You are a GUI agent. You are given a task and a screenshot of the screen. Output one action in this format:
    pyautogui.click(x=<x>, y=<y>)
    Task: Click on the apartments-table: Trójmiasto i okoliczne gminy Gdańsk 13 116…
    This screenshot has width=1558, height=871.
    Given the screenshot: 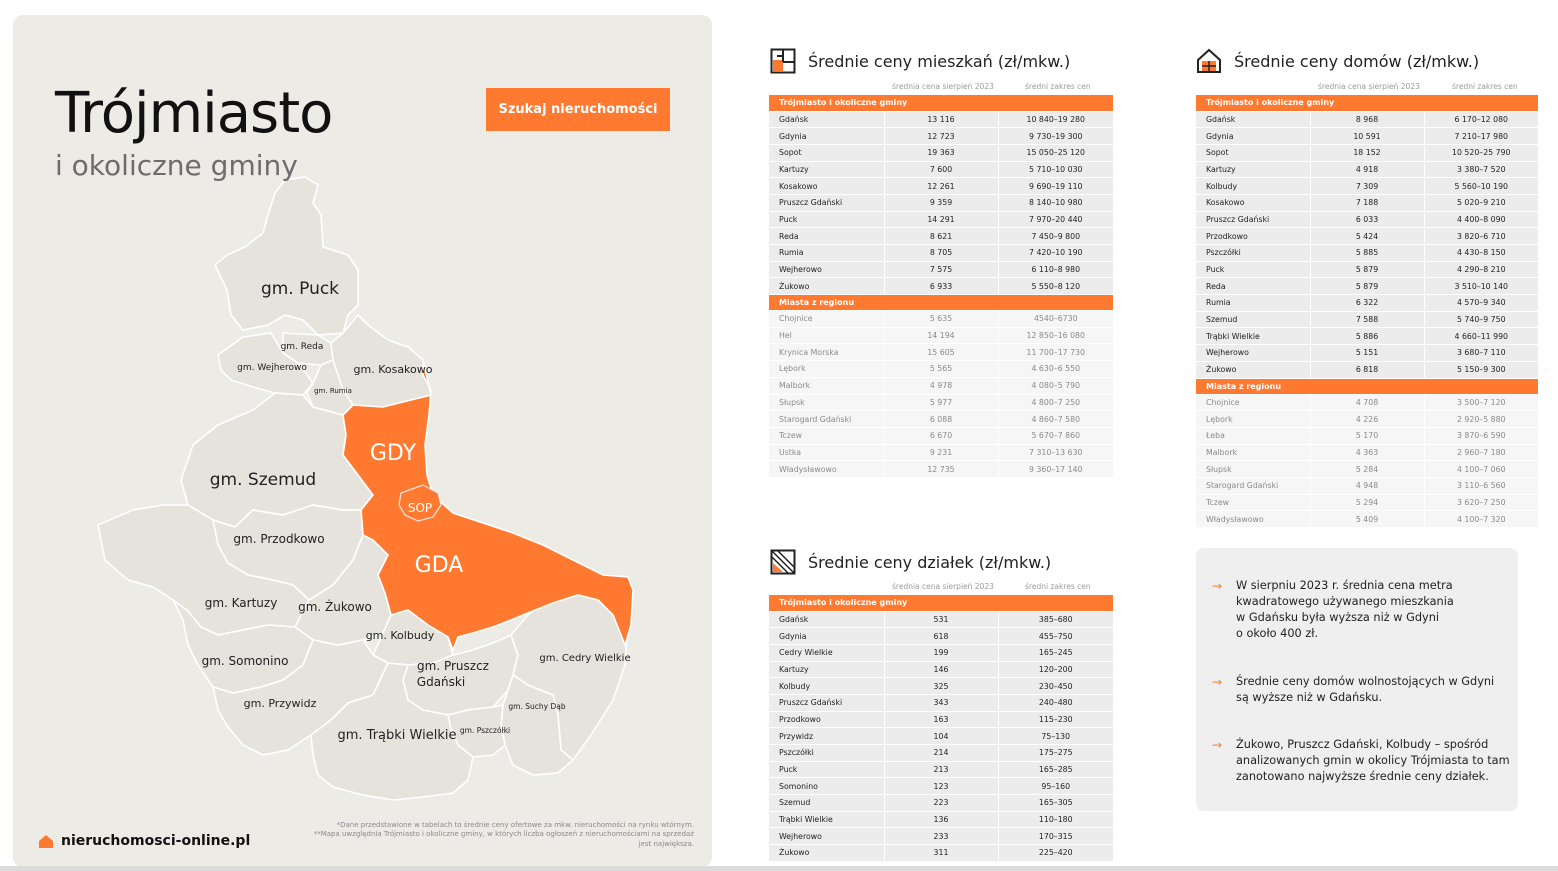 What is the action you would take?
    pyautogui.click(x=941, y=286)
    